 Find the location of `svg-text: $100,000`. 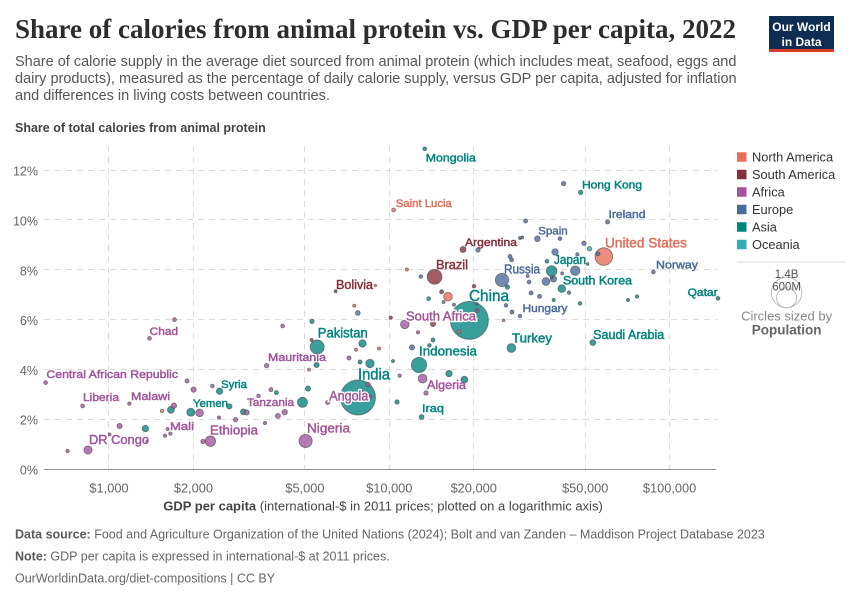

svg-text: $100,000 is located at coordinates (669, 488).